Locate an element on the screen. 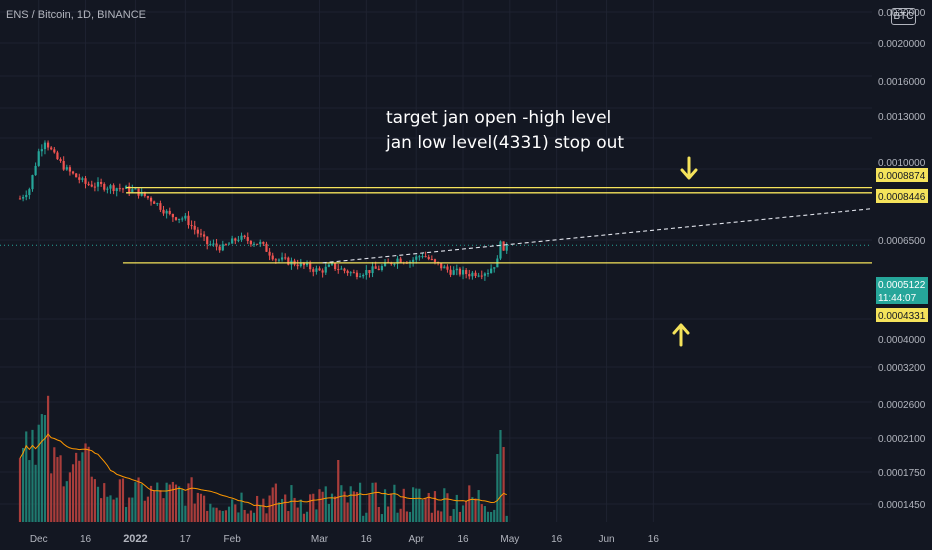 This screenshot has width=932, height=550. time-label: Apr is located at coordinates (416, 539).